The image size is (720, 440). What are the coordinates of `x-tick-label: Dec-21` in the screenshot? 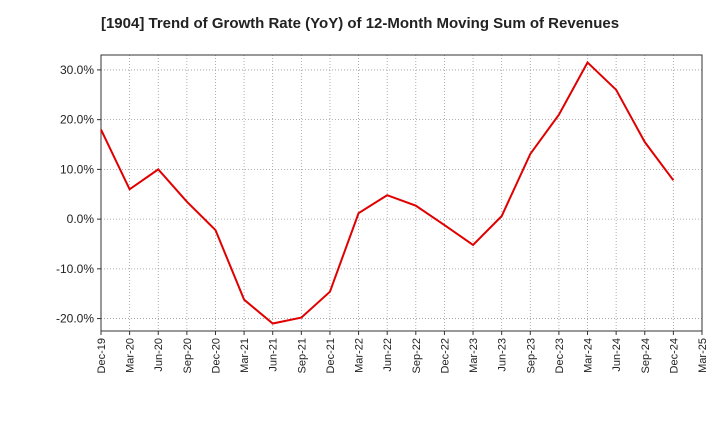 It's located at (331, 355).